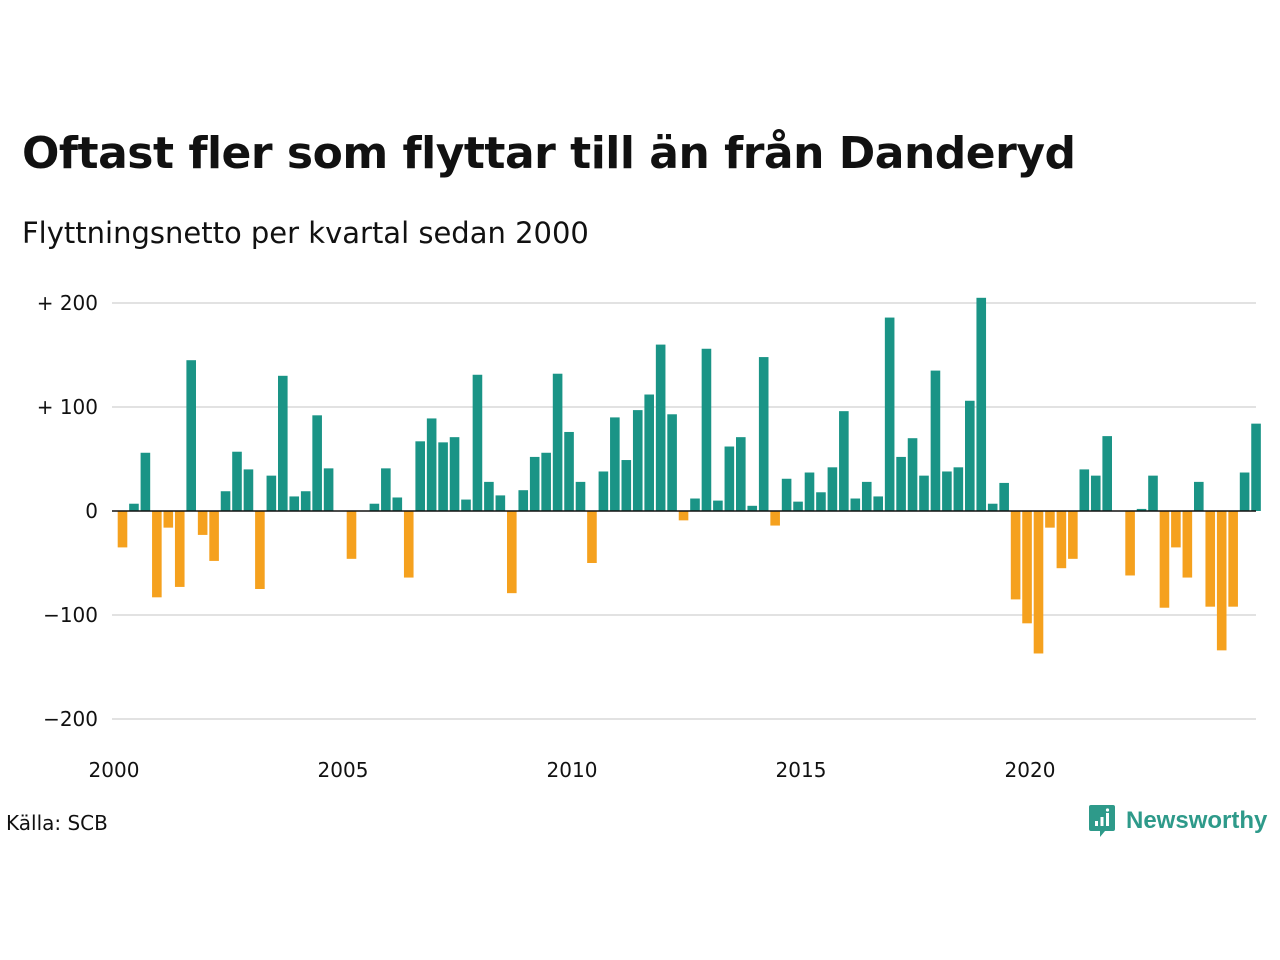  I want to click on chart-subtitle: Flyttningsnetto per kvartal sedan 2000, so click(305, 233).